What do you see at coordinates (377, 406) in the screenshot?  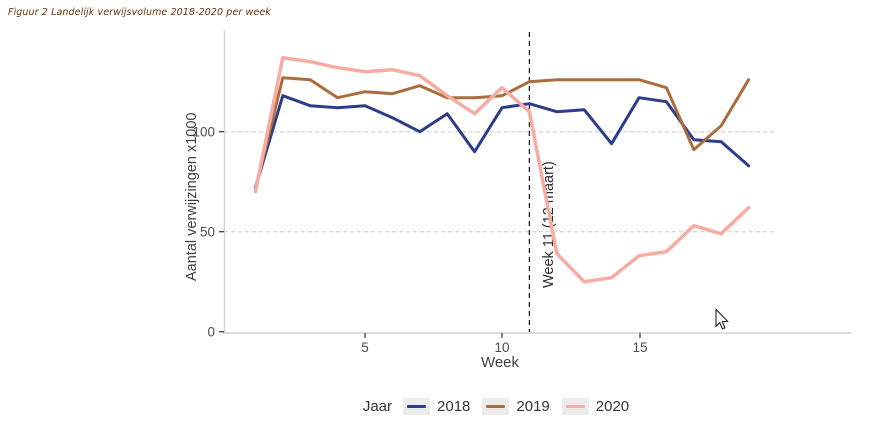 I see `legend-title: Jaar` at bounding box center [377, 406].